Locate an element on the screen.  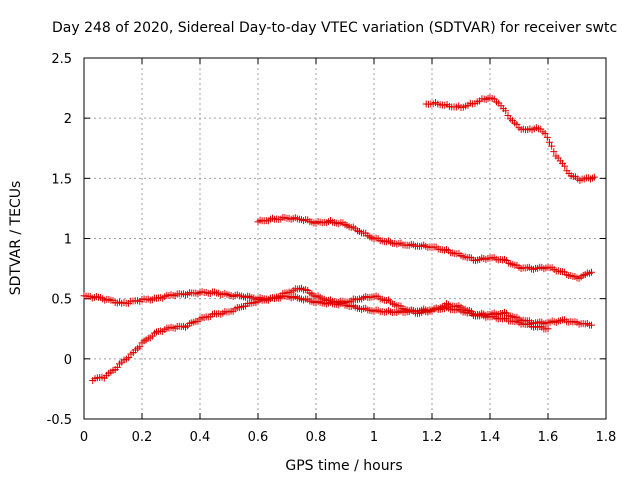
y-tick-label: 0.5 is located at coordinates (61, 300).